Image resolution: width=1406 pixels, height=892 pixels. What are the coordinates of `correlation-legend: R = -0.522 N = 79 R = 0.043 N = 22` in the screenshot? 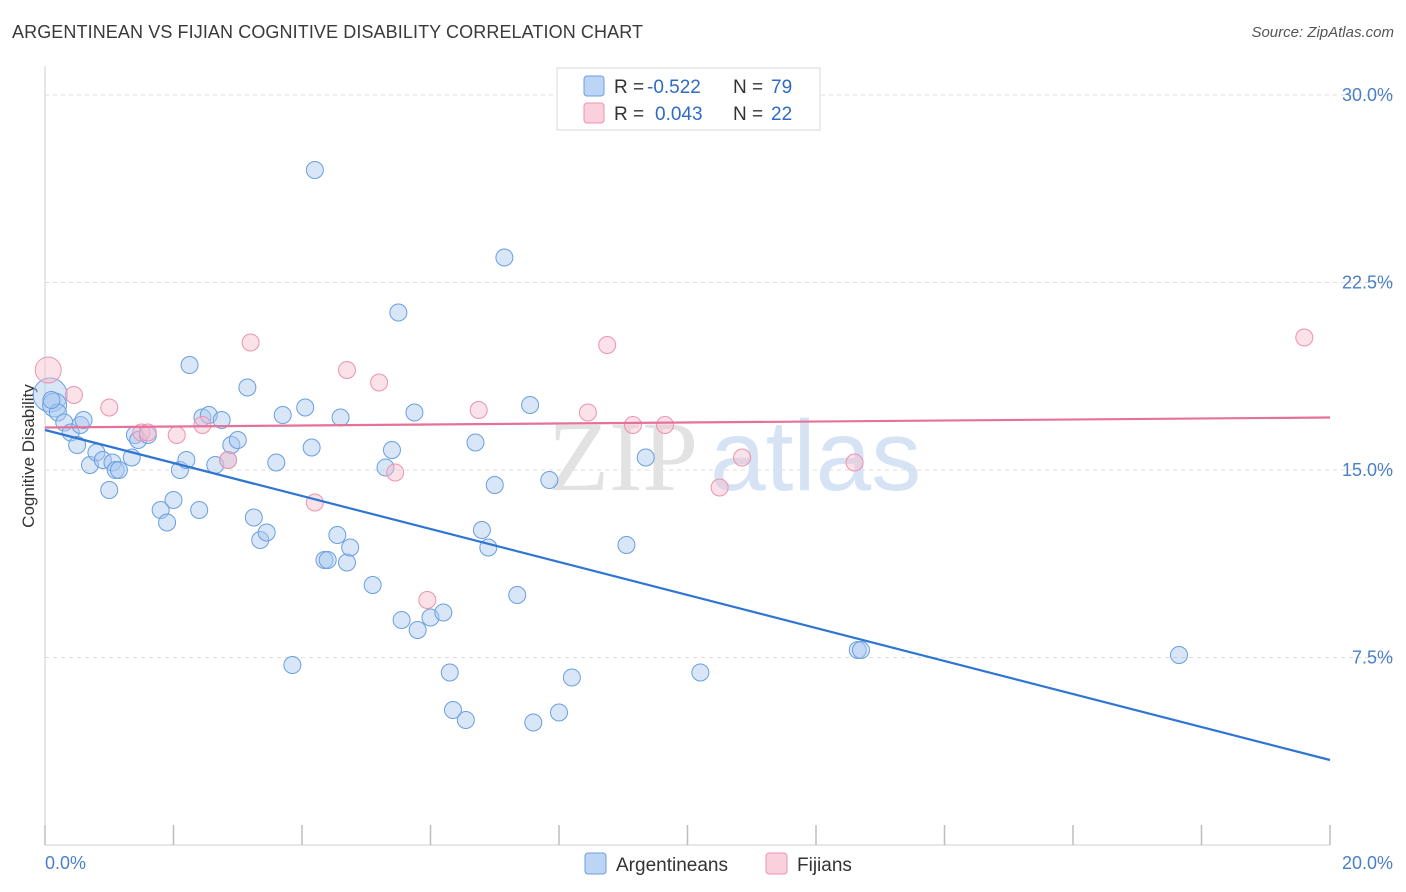 It's located at (688, 99).